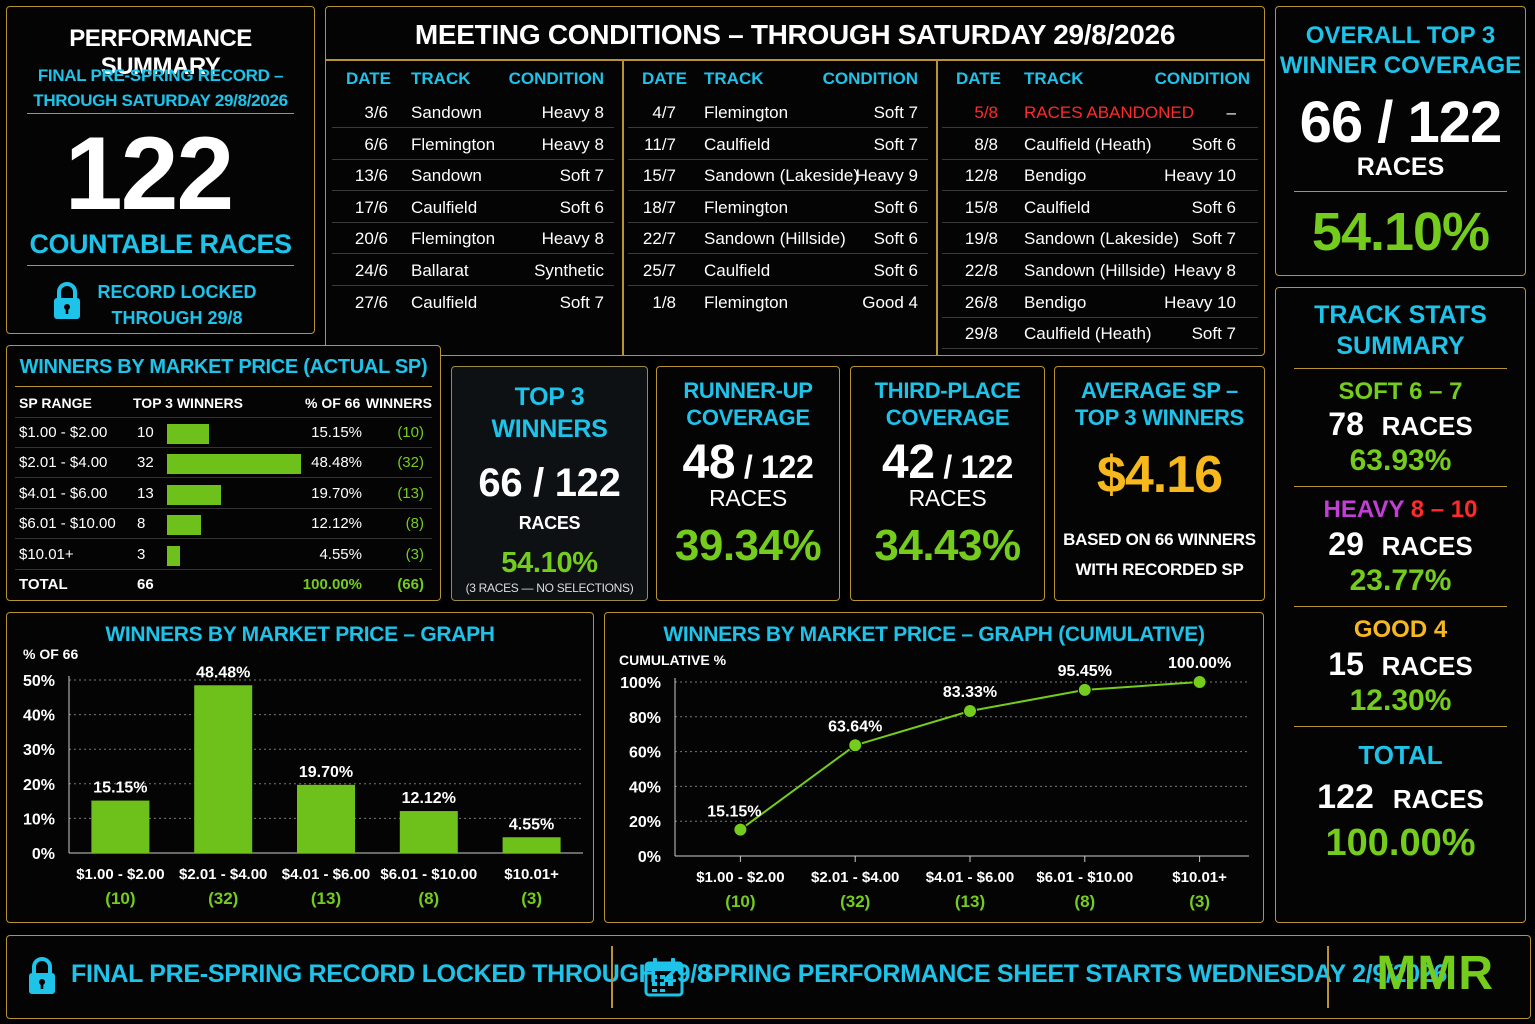 The image size is (1535, 1024). Describe the element at coordinates (141, 524) in the screenshot. I see `winners-count: 8` at that location.